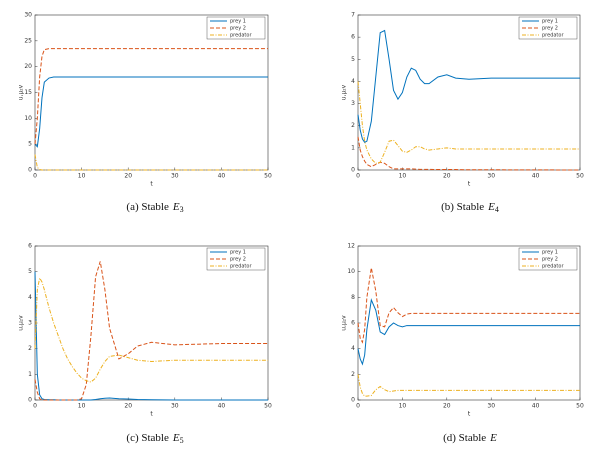 Image resolution: width=615 pixels, height=460 pixels. I want to click on caption-text: (b) Stable, so click(462, 207).